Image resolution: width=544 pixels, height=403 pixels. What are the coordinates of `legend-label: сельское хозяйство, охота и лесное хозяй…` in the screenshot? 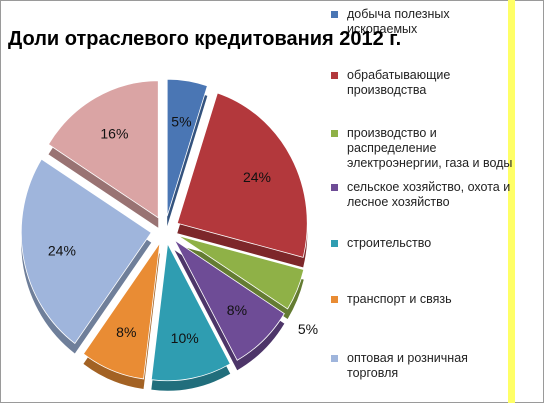 It's located at (429, 194).